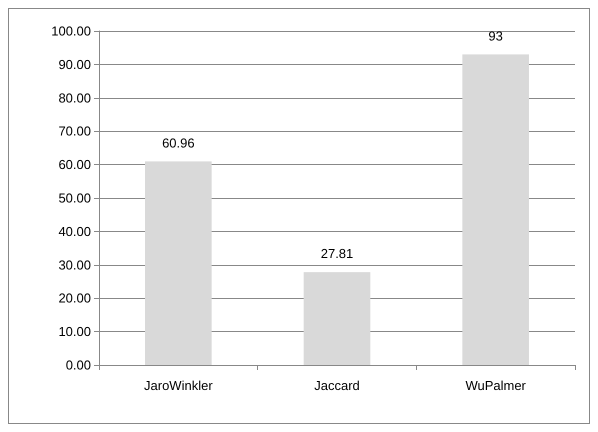  I want to click on y-tick-label: 100.00, so click(71, 31).